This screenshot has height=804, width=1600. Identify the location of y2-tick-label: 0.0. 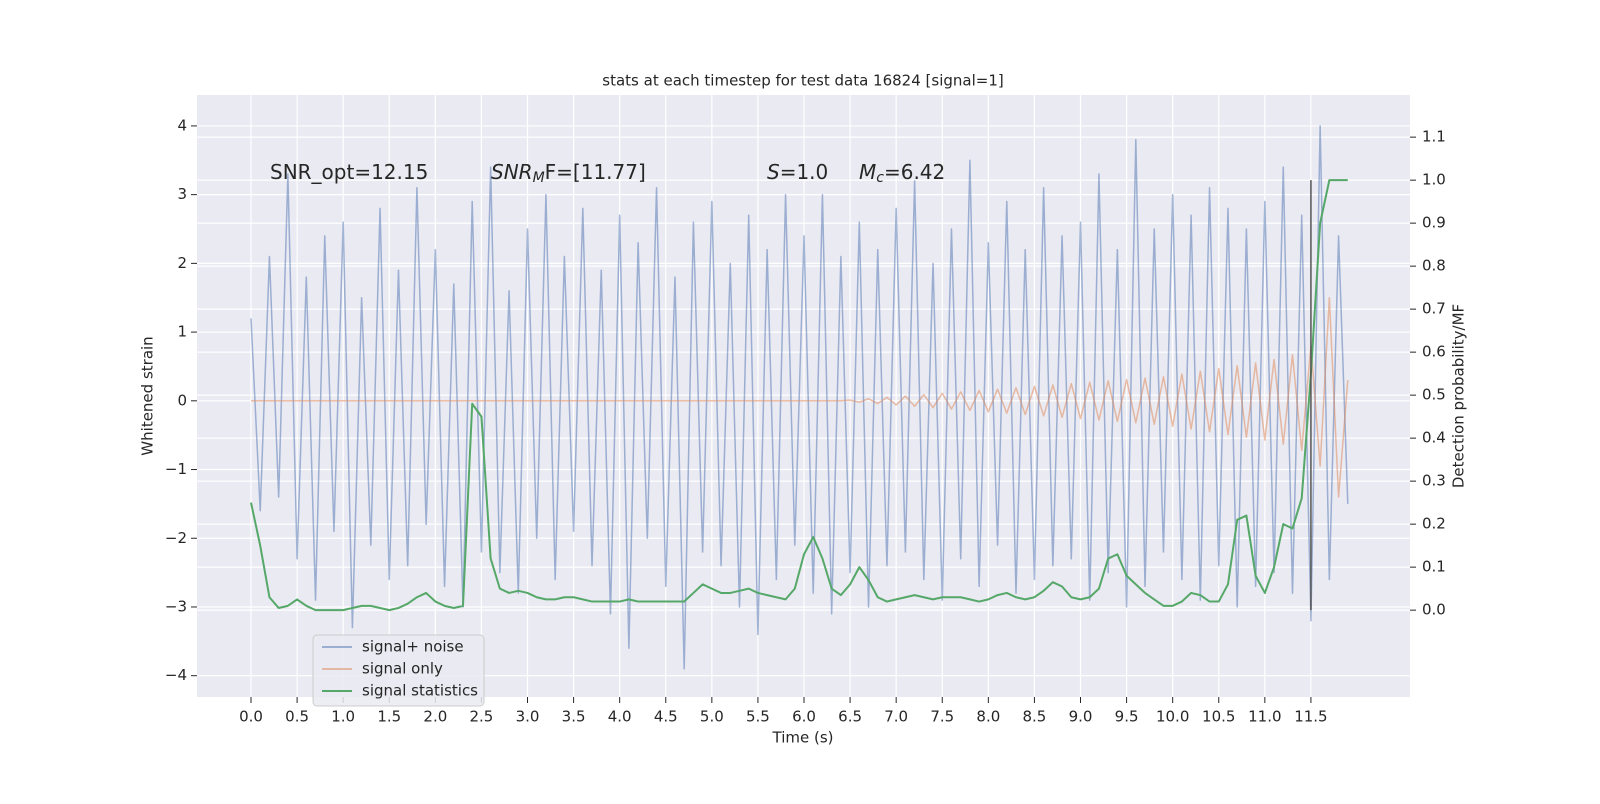
(1434, 610).